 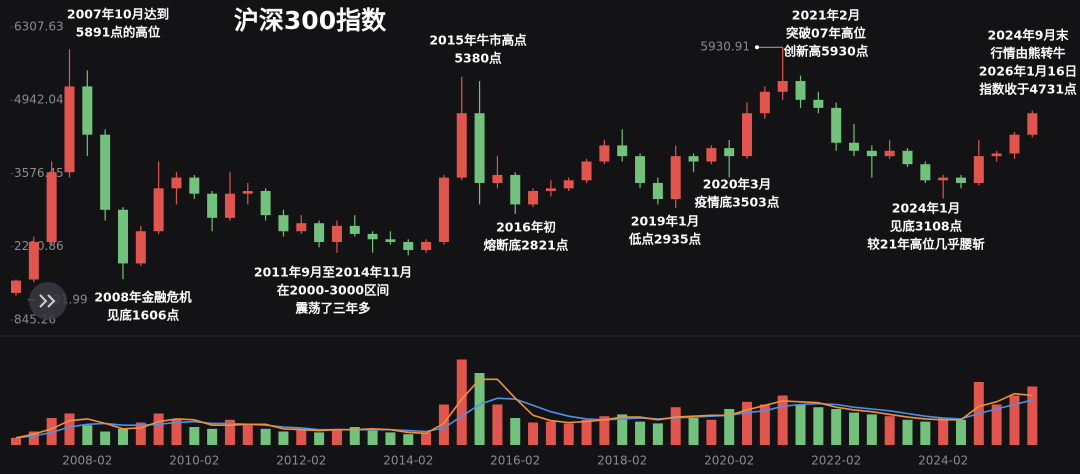 What do you see at coordinates (826, 33) in the screenshot?
I see `annotation: 突破07年高位` at bounding box center [826, 33].